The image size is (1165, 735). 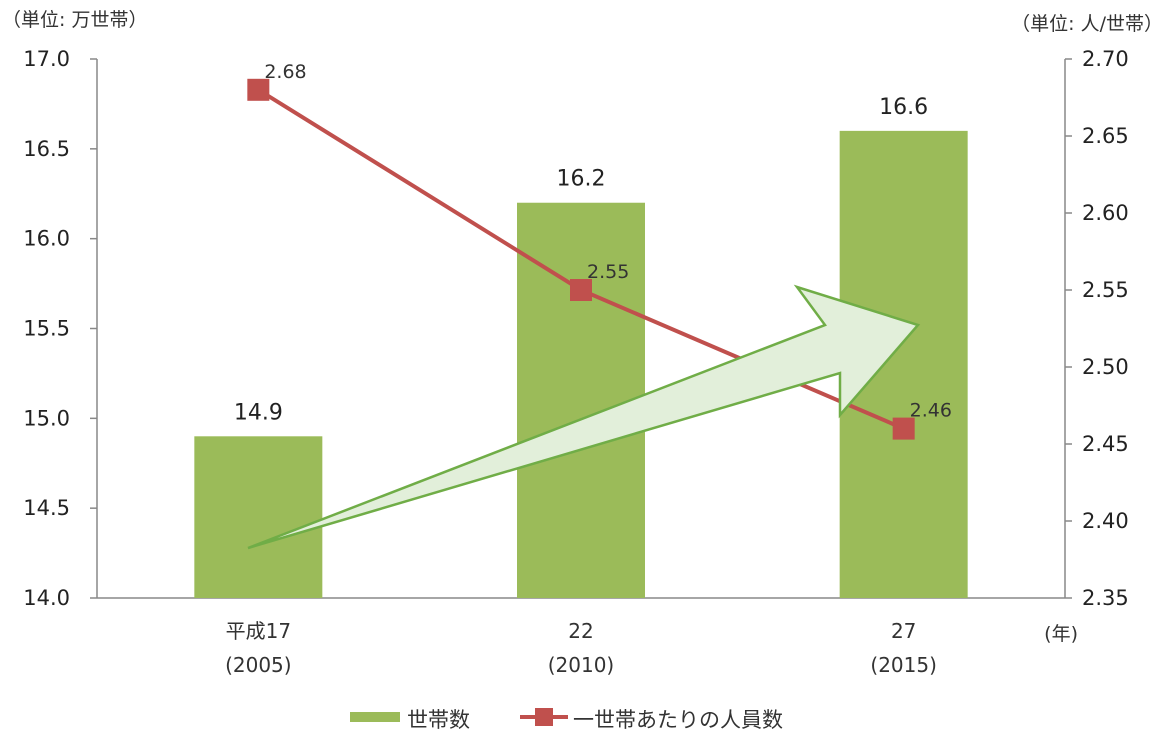 I want to click on y-left-tick-label: 15.5, so click(x=46, y=329).